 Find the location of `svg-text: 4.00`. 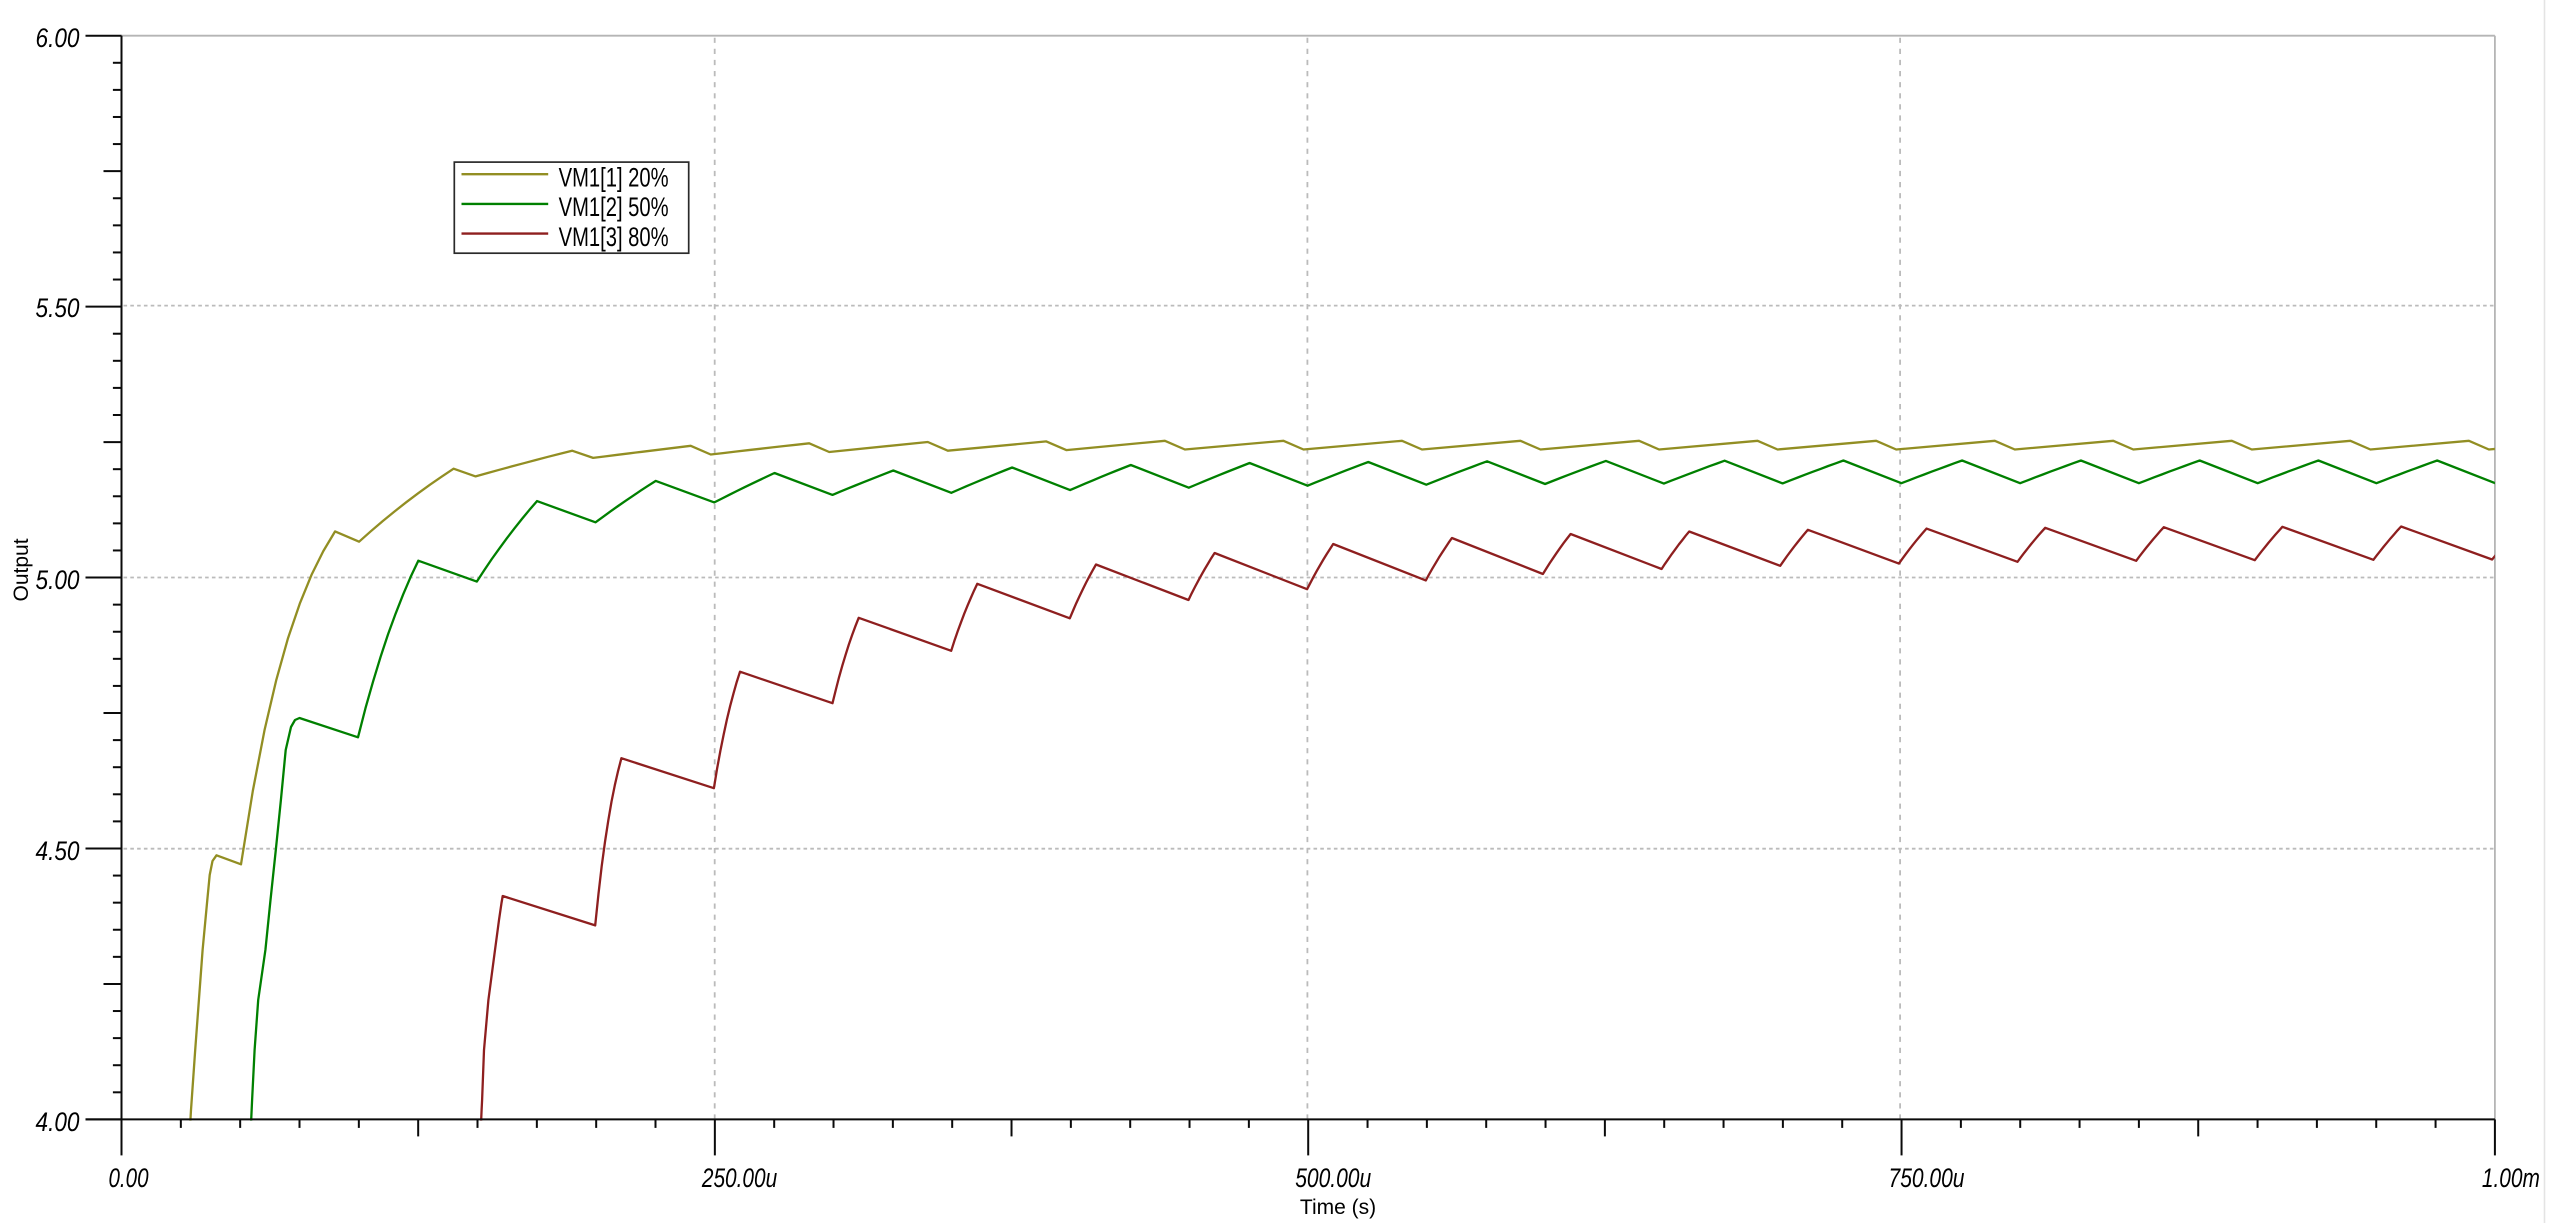

svg-text: 4.00 is located at coordinates (58, 1122).